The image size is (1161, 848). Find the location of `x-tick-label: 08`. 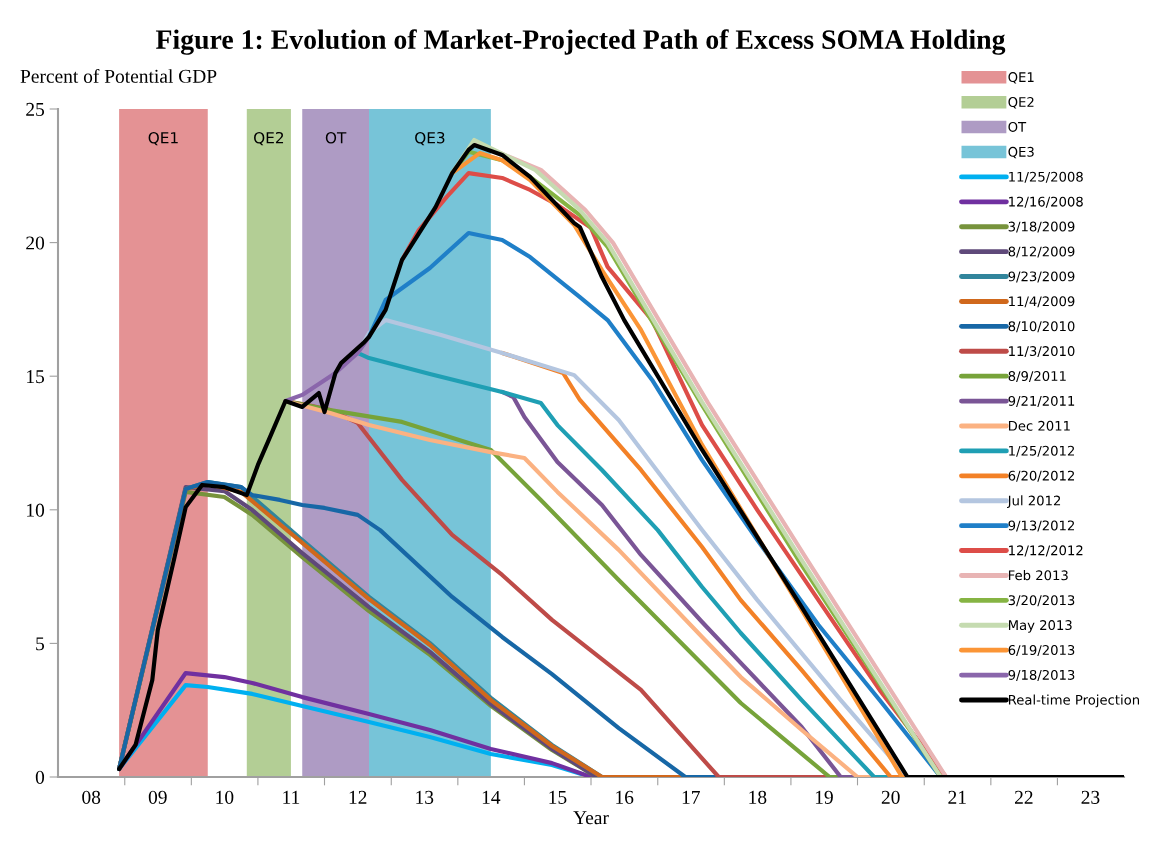

x-tick-label: 08 is located at coordinates (91, 797).